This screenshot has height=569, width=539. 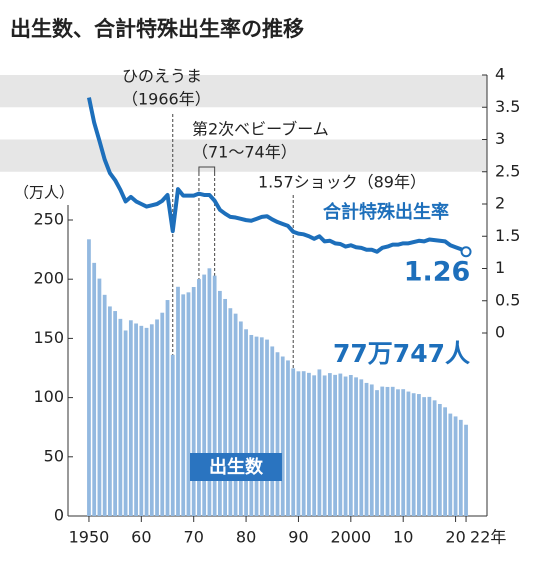 What do you see at coordinates (207, 169) in the screenshot?
I see `annotation-bracket` at bounding box center [207, 169].